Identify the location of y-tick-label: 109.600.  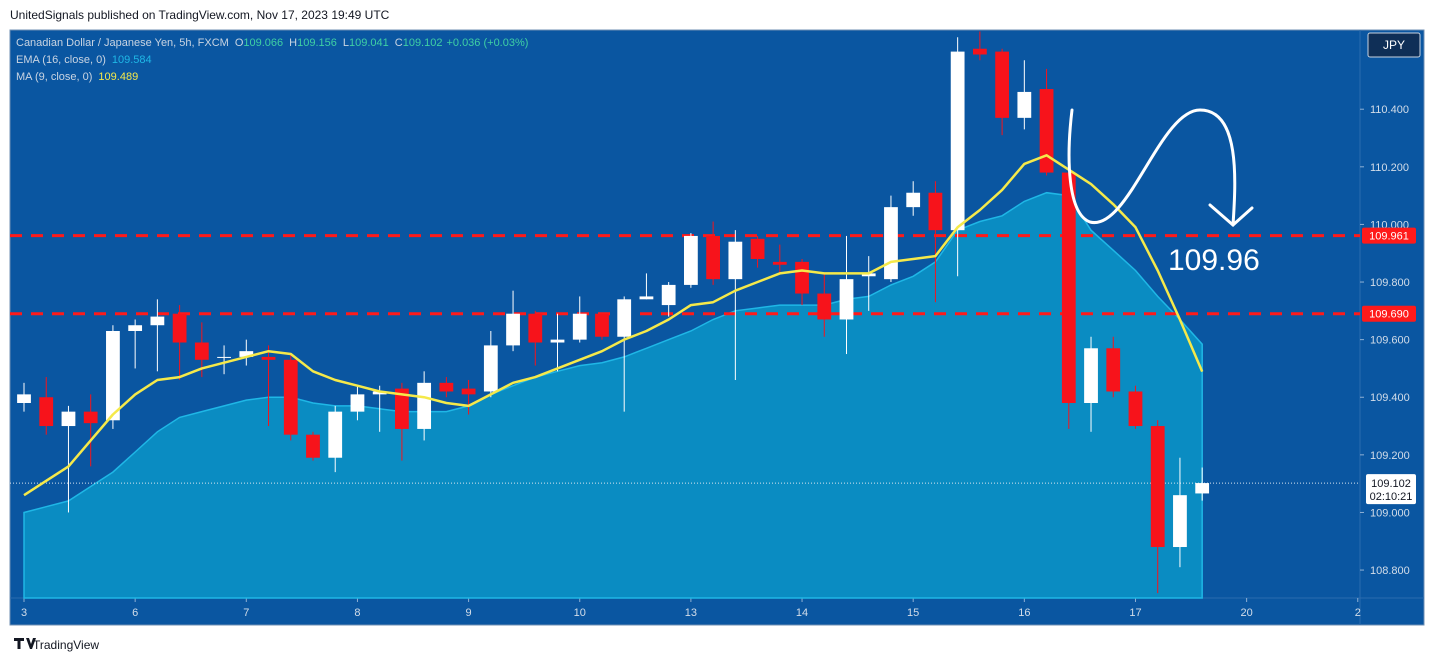
(1390, 341).